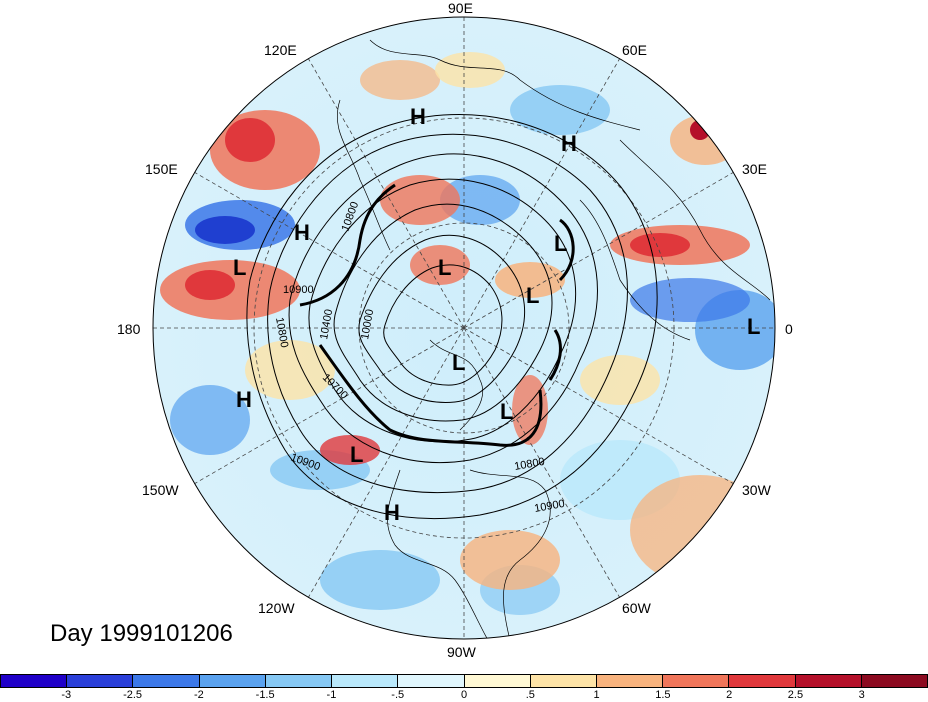 The image size is (928, 702). Describe the element at coordinates (141, 633) in the screenshot. I see `map-title: Day 1999101206` at that location.